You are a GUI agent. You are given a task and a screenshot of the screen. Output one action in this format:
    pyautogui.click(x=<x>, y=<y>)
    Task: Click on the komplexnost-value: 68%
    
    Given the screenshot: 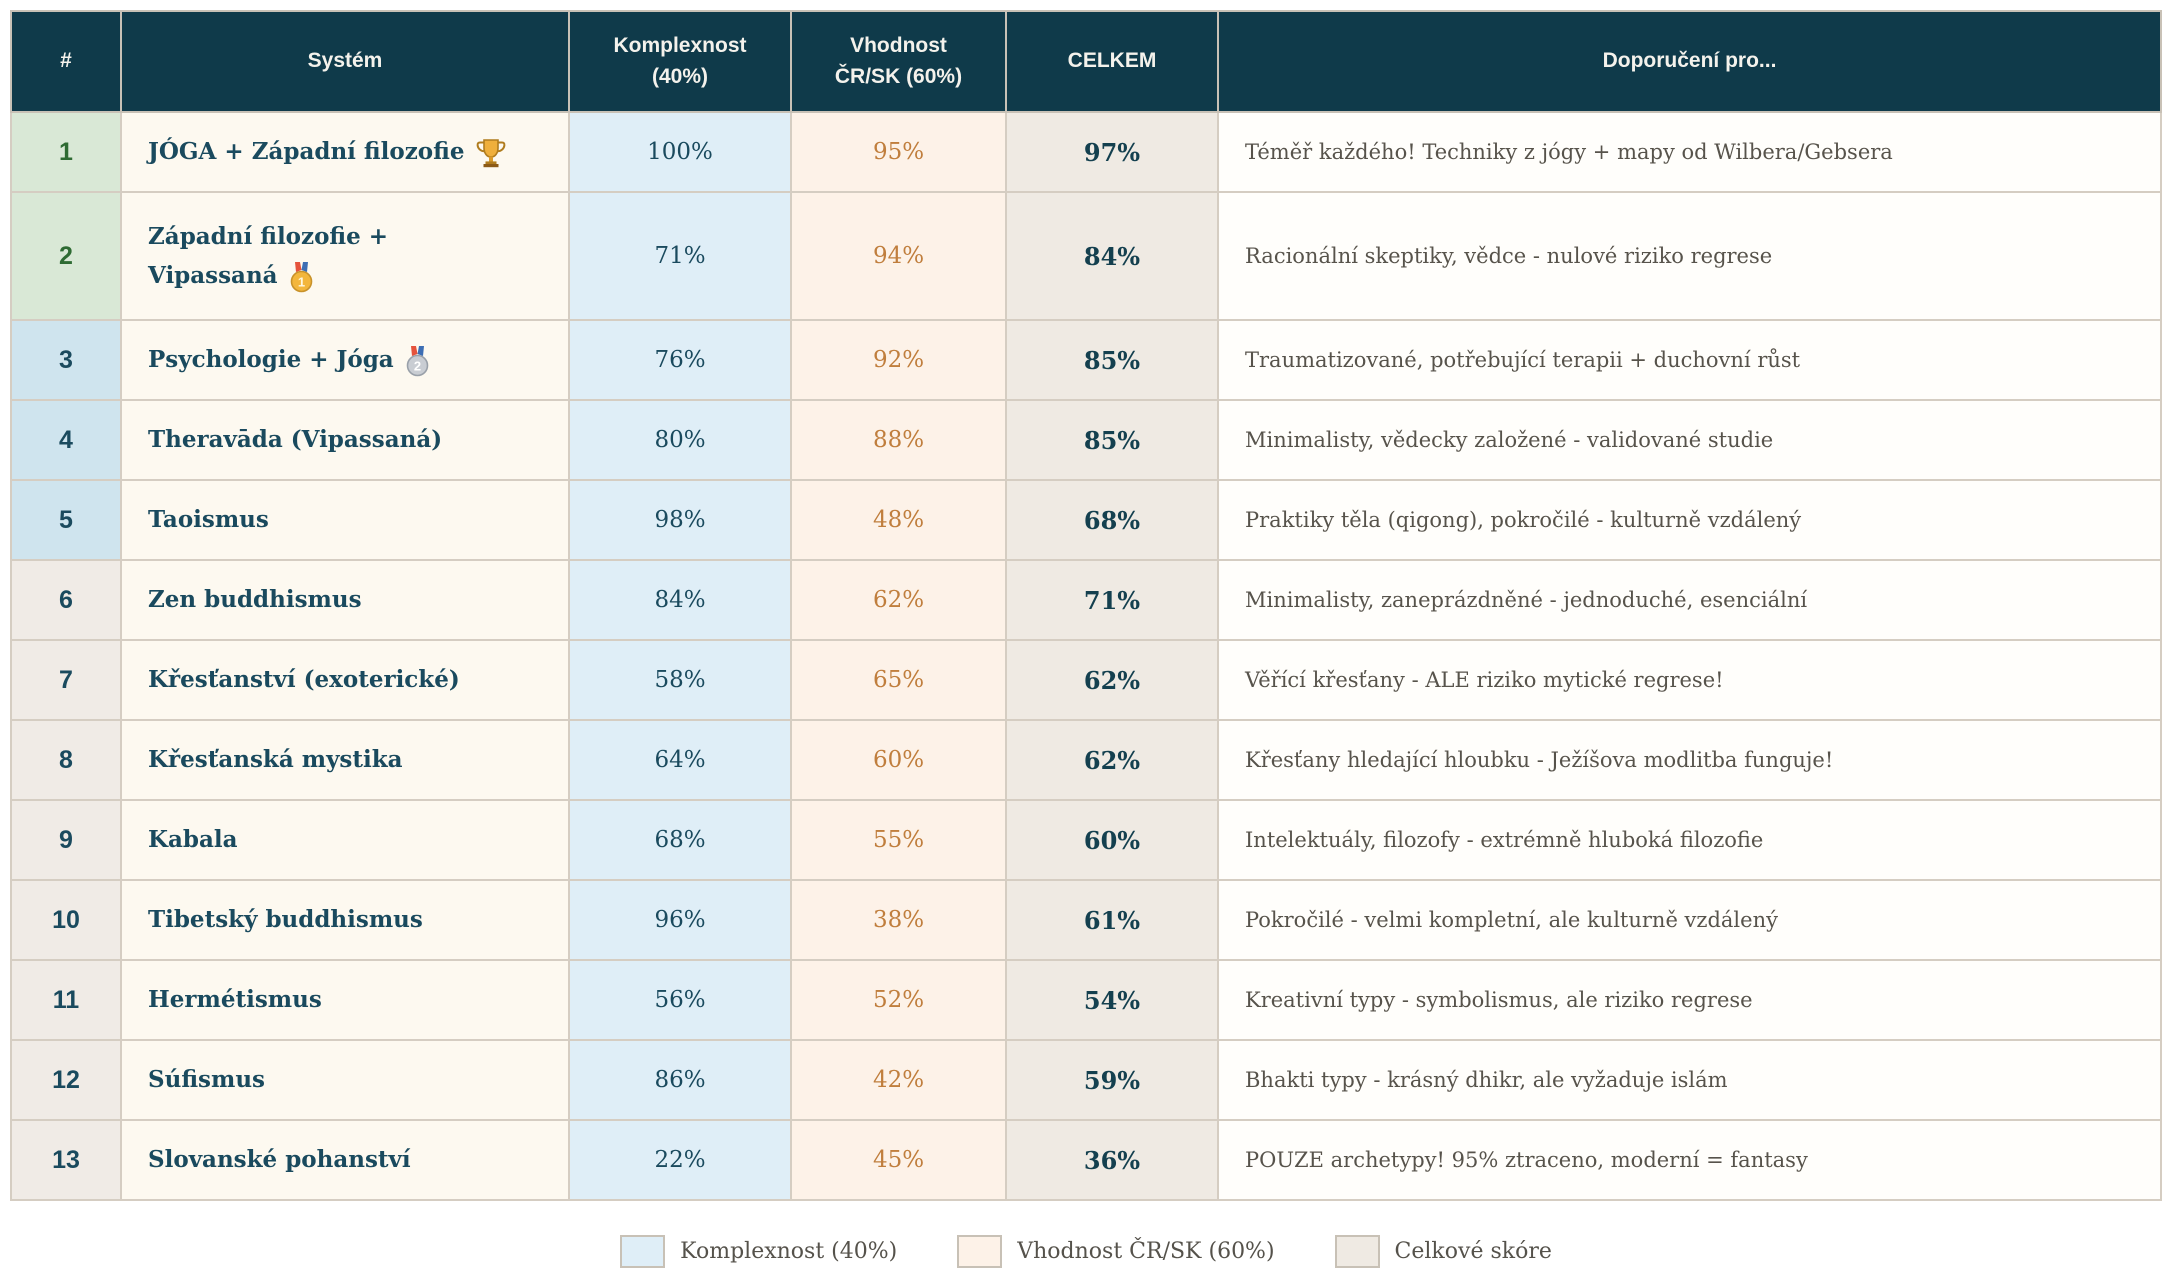 What is the action you would take?
    pyautogui.click(x=680, y=840)
    